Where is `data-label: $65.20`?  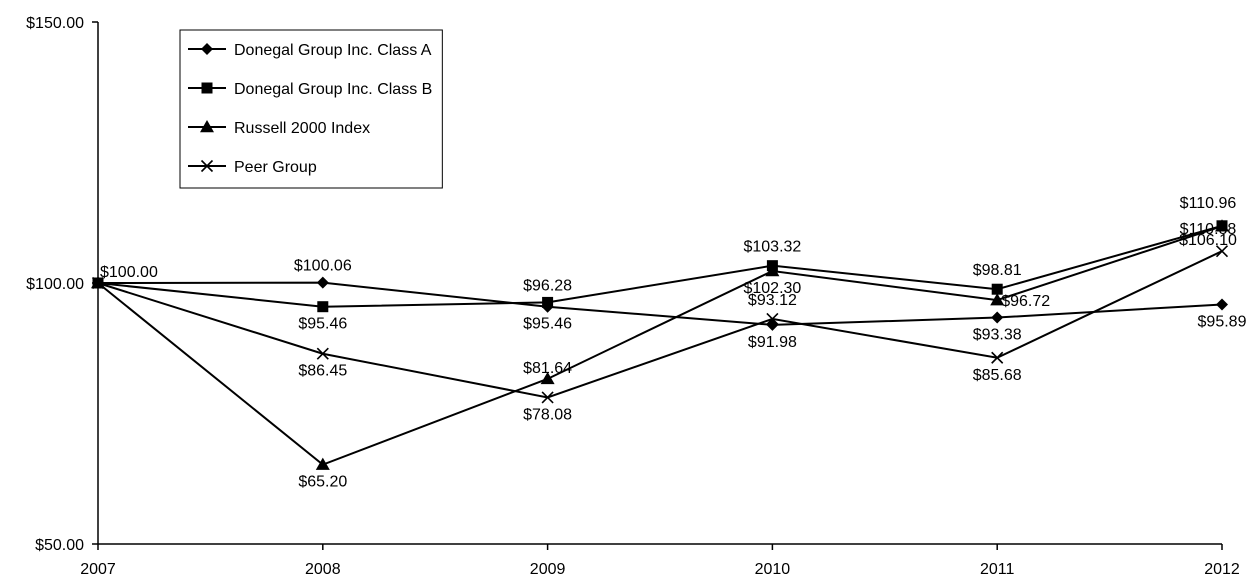 data-label: $65.20 is located at coordinates (322, 482).